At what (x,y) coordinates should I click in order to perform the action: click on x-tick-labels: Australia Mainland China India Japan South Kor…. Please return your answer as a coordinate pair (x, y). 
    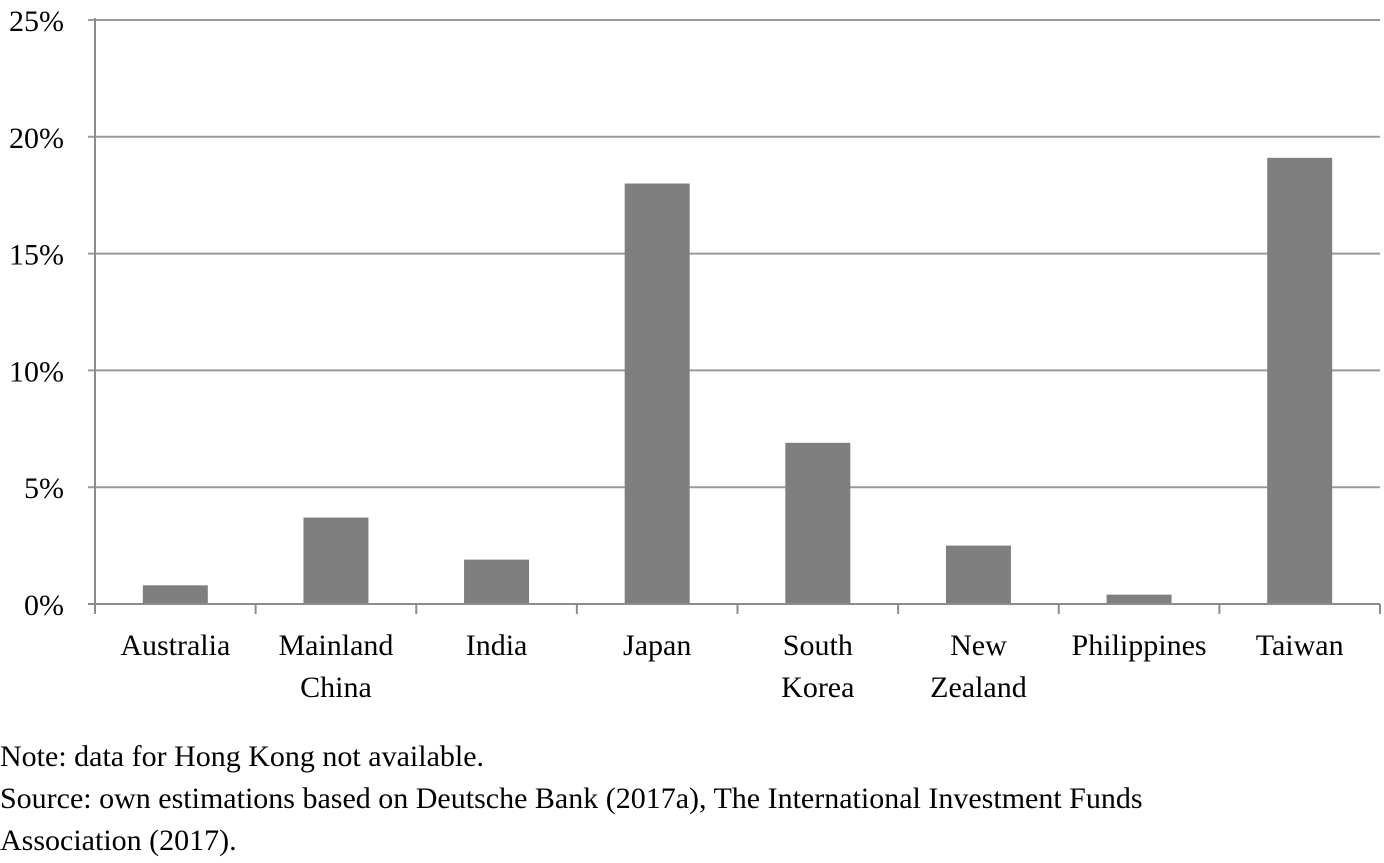
    Looking at the image, I should click on (731, 666).